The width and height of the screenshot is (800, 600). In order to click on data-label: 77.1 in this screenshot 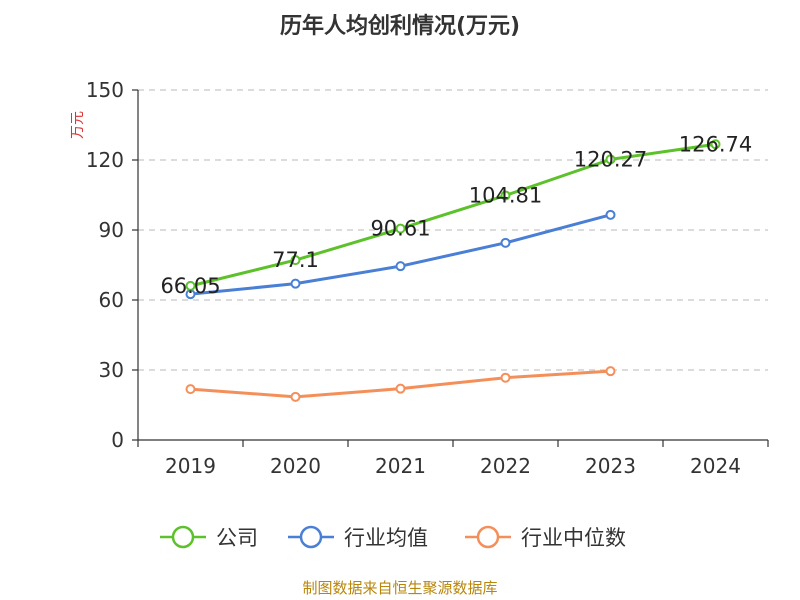, I will do `click(295, 260)`.